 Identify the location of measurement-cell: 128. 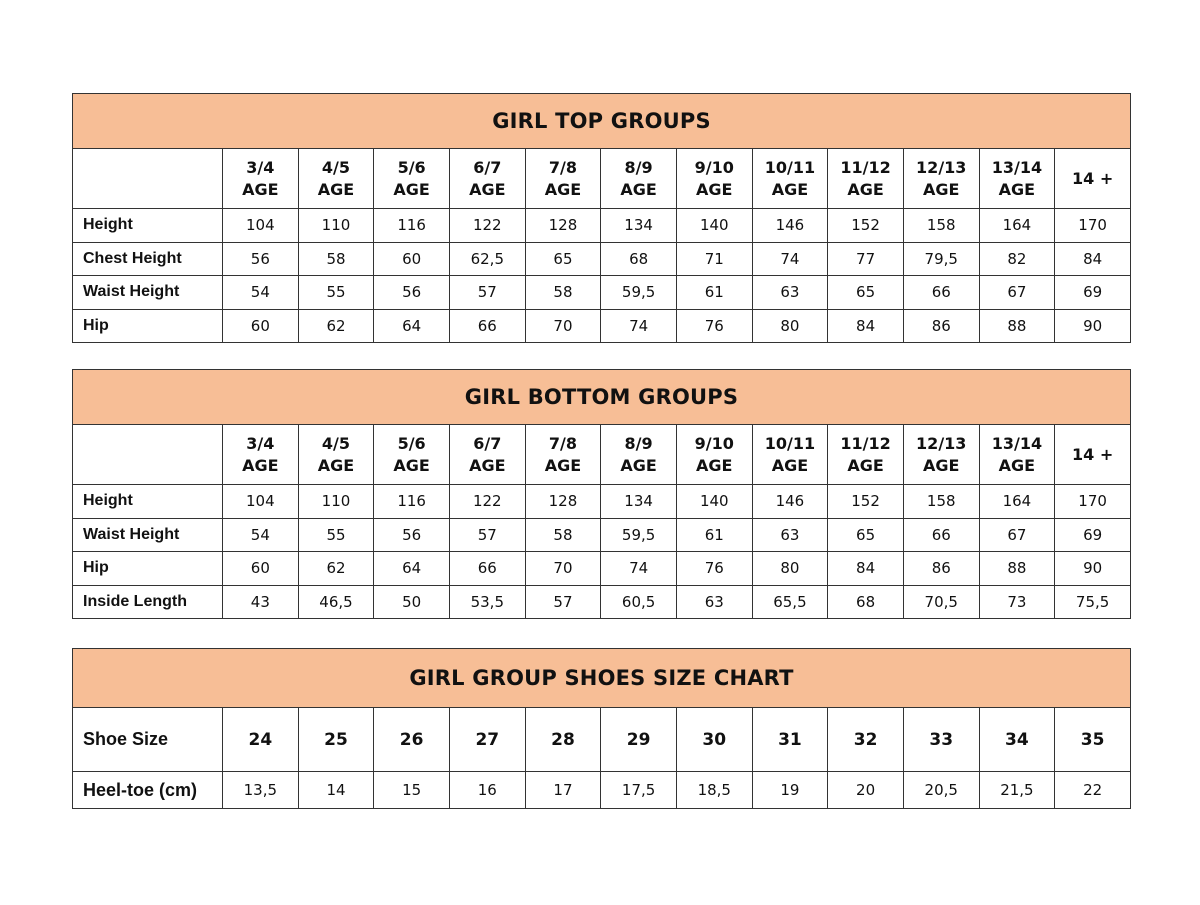
(563, 225).